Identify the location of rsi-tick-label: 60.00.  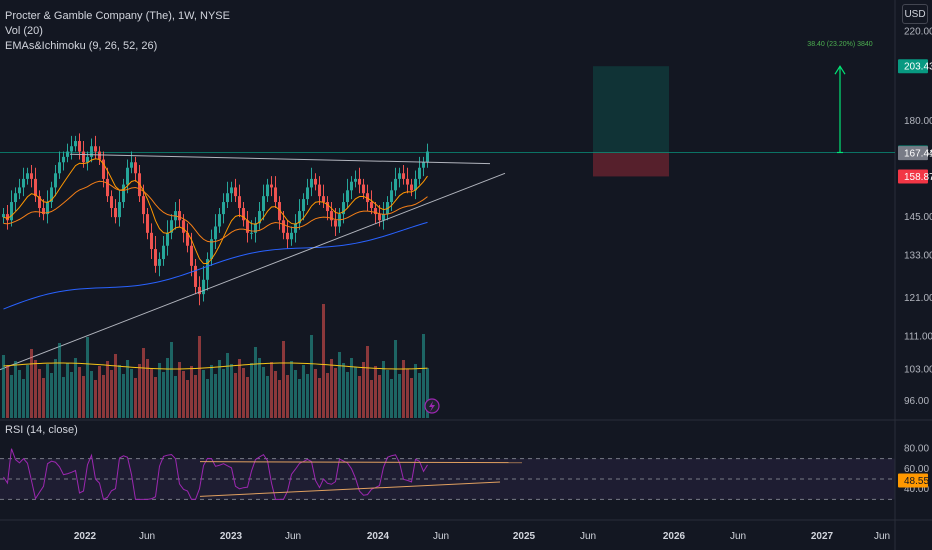
(916, 469).